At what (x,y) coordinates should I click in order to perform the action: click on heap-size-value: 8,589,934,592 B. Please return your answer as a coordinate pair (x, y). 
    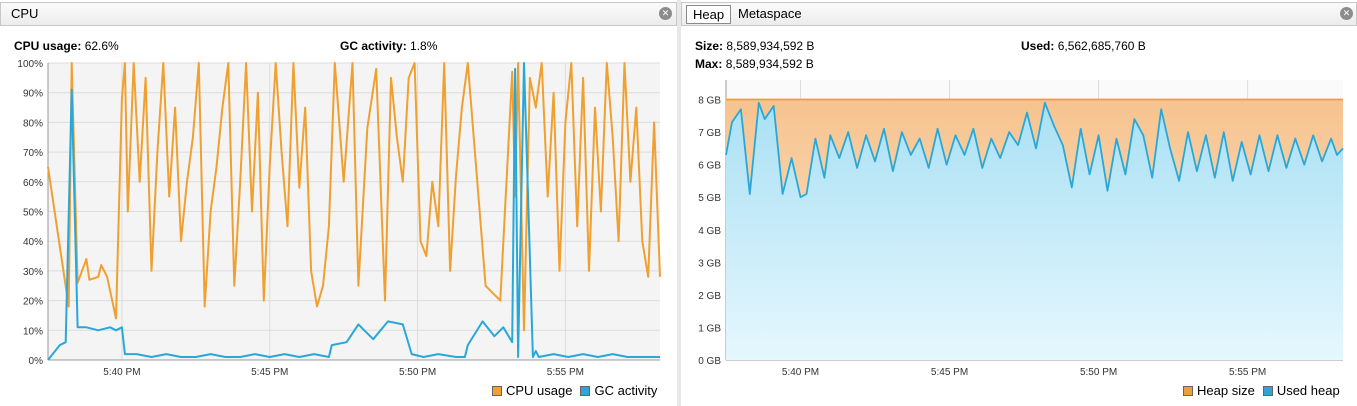
    Looking at the image, I should click on (770, 46).